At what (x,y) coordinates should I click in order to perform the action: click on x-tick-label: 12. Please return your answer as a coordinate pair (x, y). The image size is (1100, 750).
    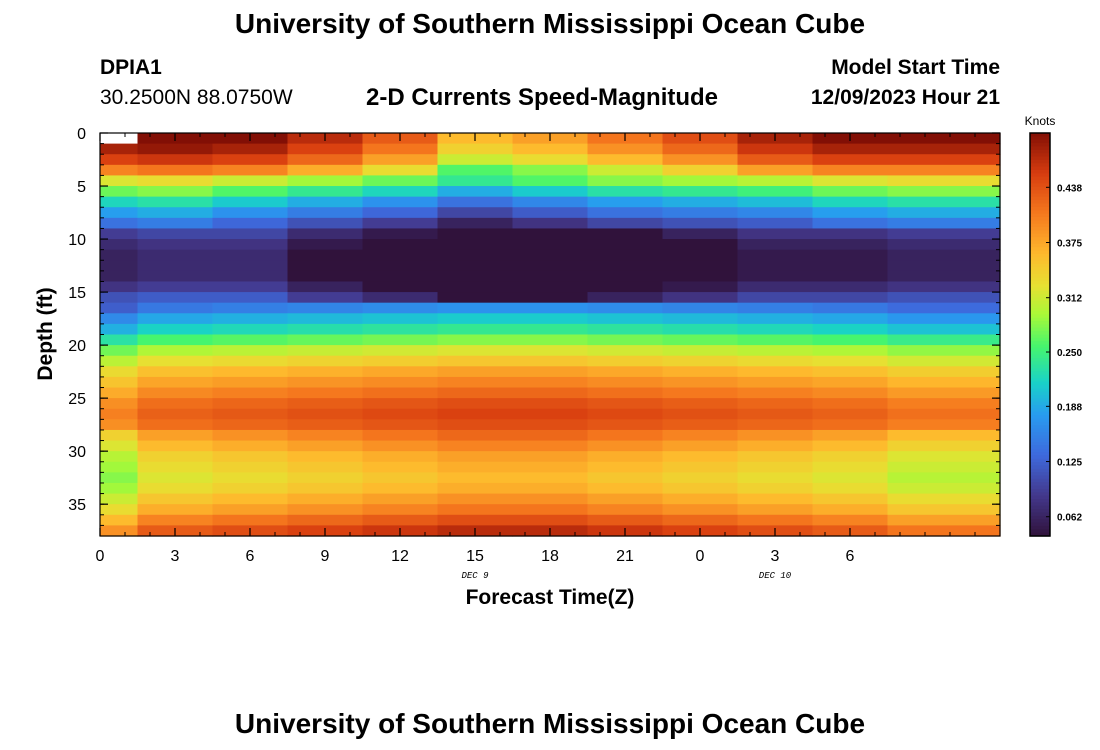
    Looking at the image, I should click on (400, 556).